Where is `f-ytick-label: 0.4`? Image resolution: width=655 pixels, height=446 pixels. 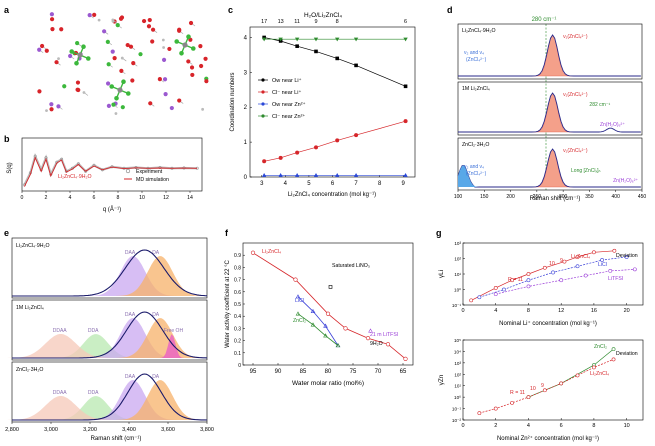 f-ytick-label: 0.4 is located at coordinates (237, 317).